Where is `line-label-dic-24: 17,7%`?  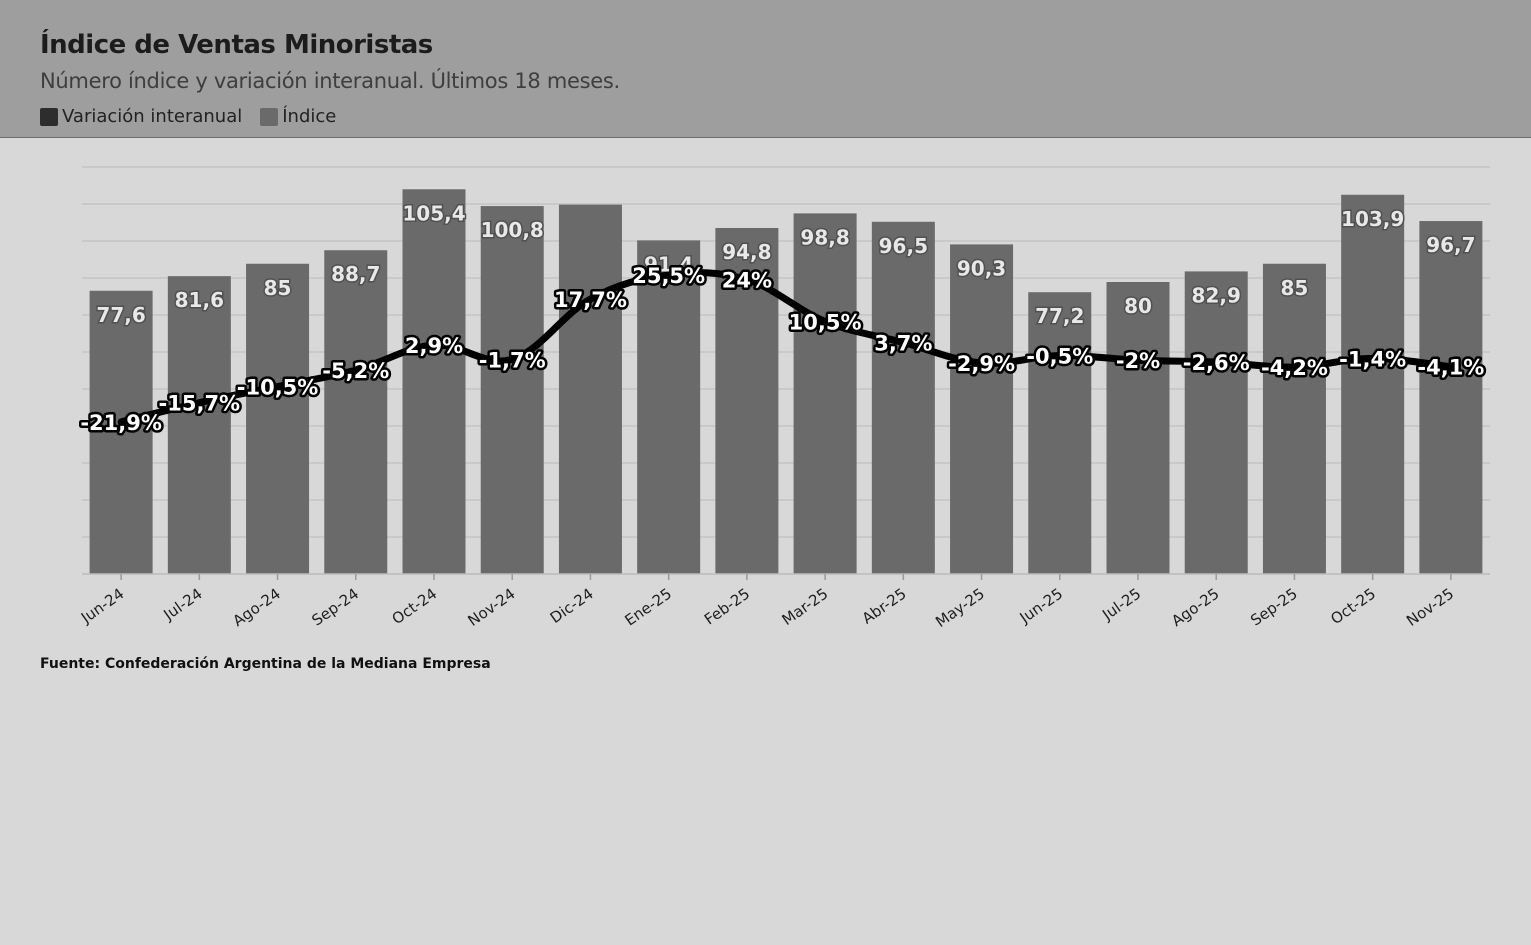
line-label-dic-24: 17,7% is located at coordinates (590, 300).